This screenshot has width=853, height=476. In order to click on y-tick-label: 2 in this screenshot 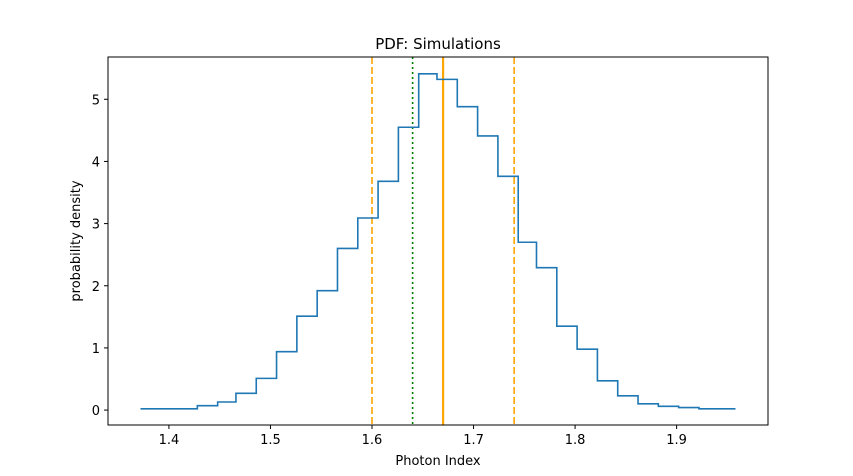, I will do `click(96, 287)`.